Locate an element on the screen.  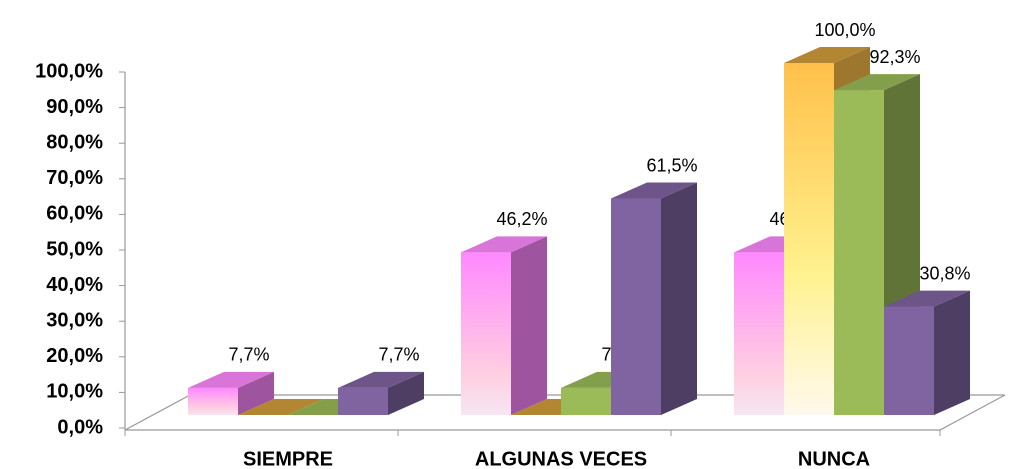
value-label: 46,2% is located at coordinates (521, 219).